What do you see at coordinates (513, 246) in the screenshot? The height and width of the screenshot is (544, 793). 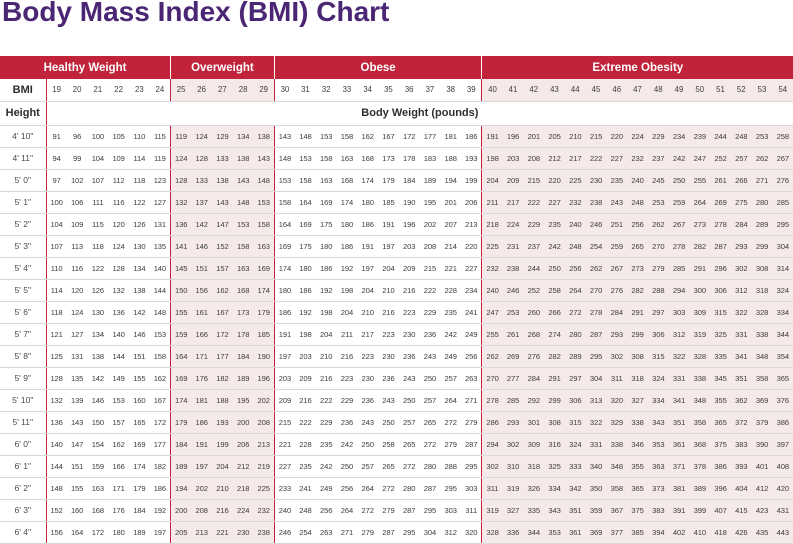 I see `weight-cell: 231` at bounding box center [513, 246].